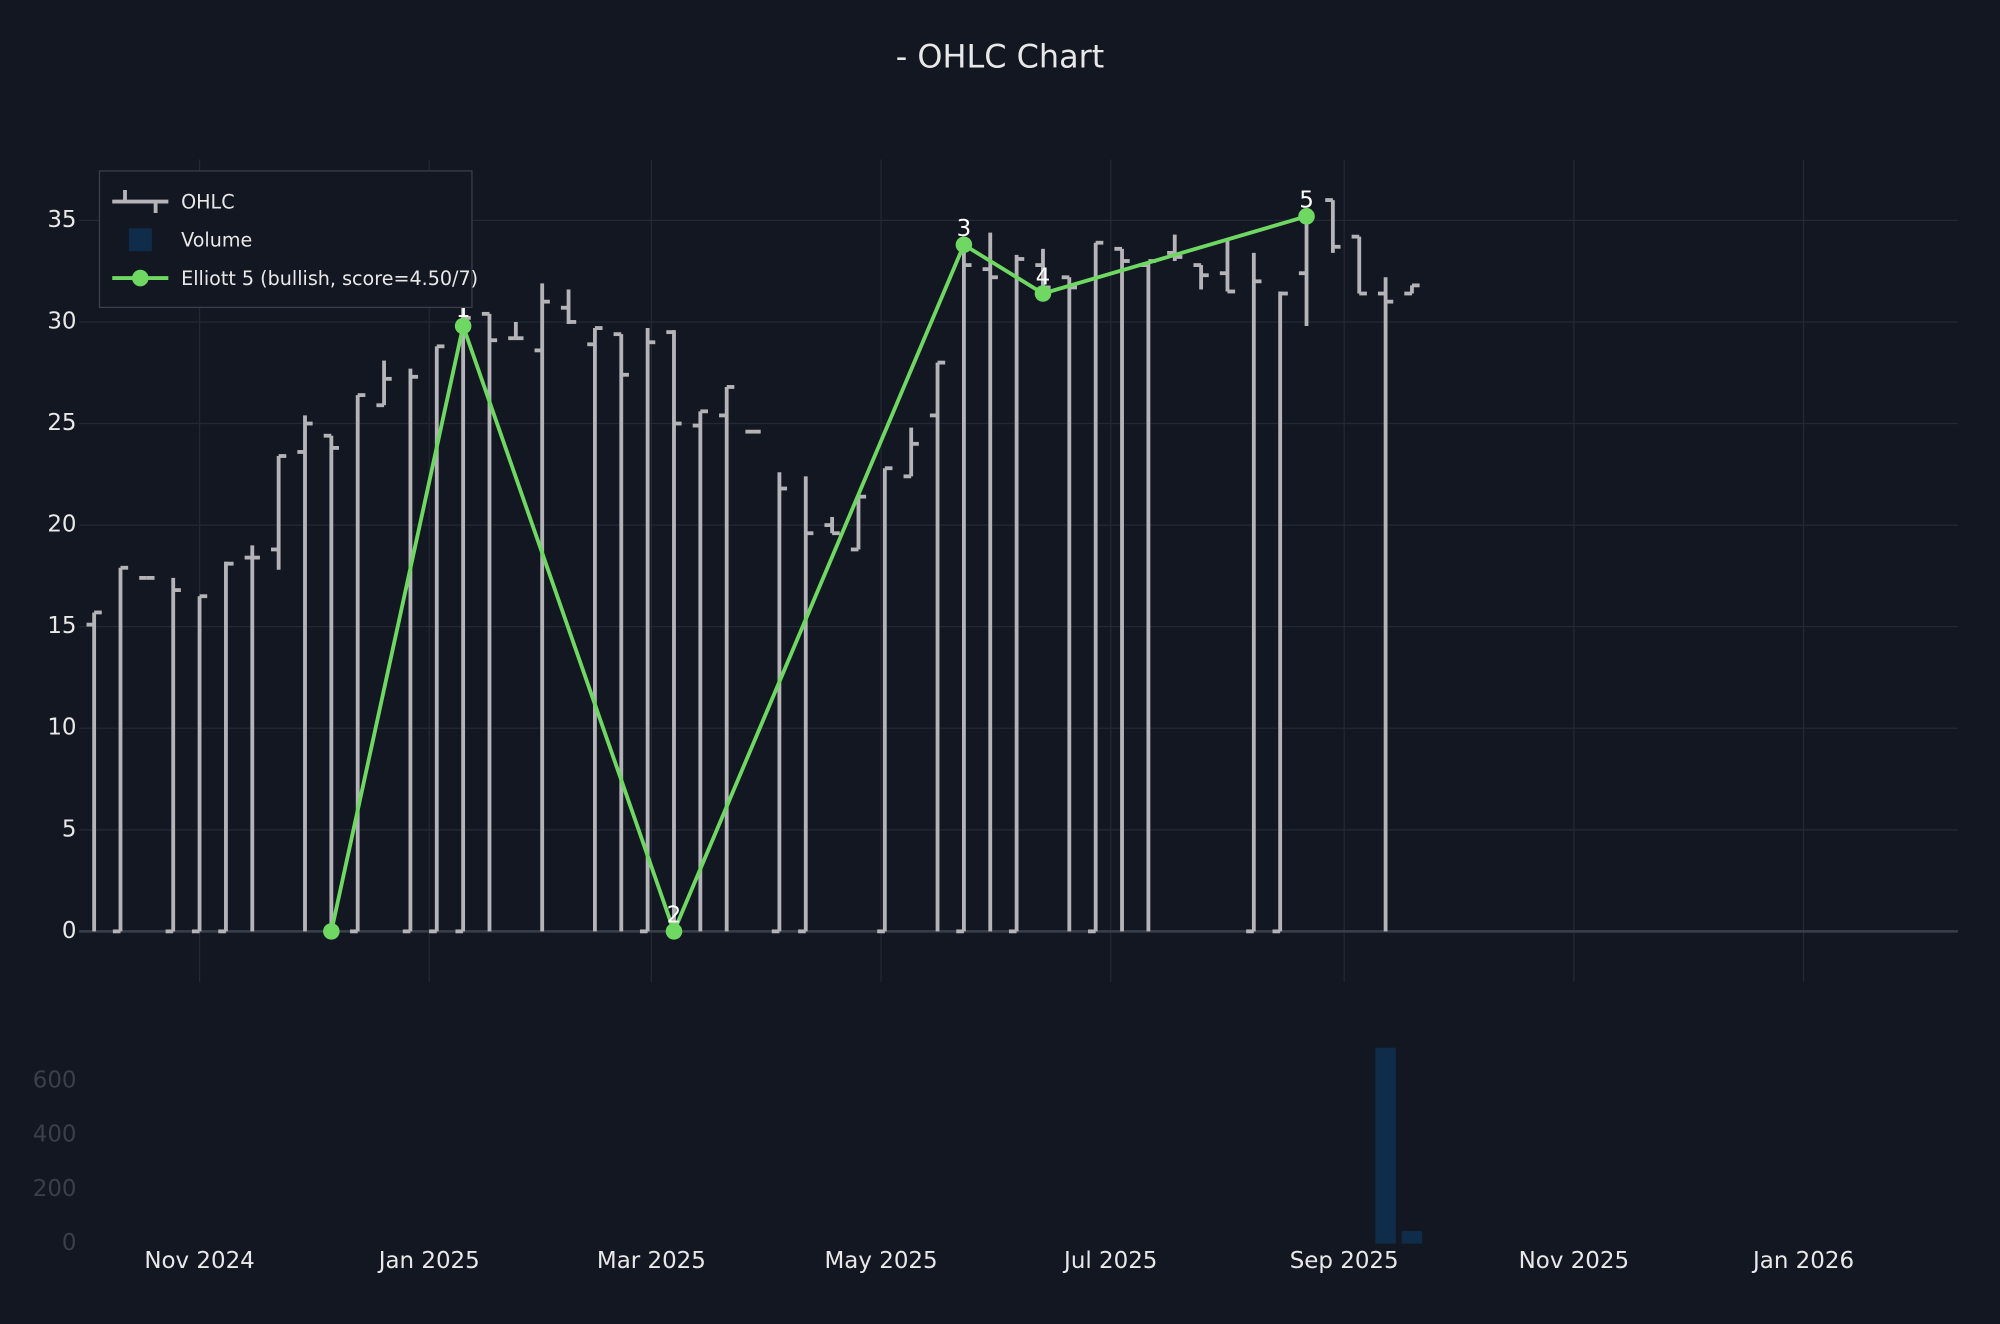 The height and width of the screenshot is (1324, 2000). I want to click on elliott-label: 5, so click(1306, 201).